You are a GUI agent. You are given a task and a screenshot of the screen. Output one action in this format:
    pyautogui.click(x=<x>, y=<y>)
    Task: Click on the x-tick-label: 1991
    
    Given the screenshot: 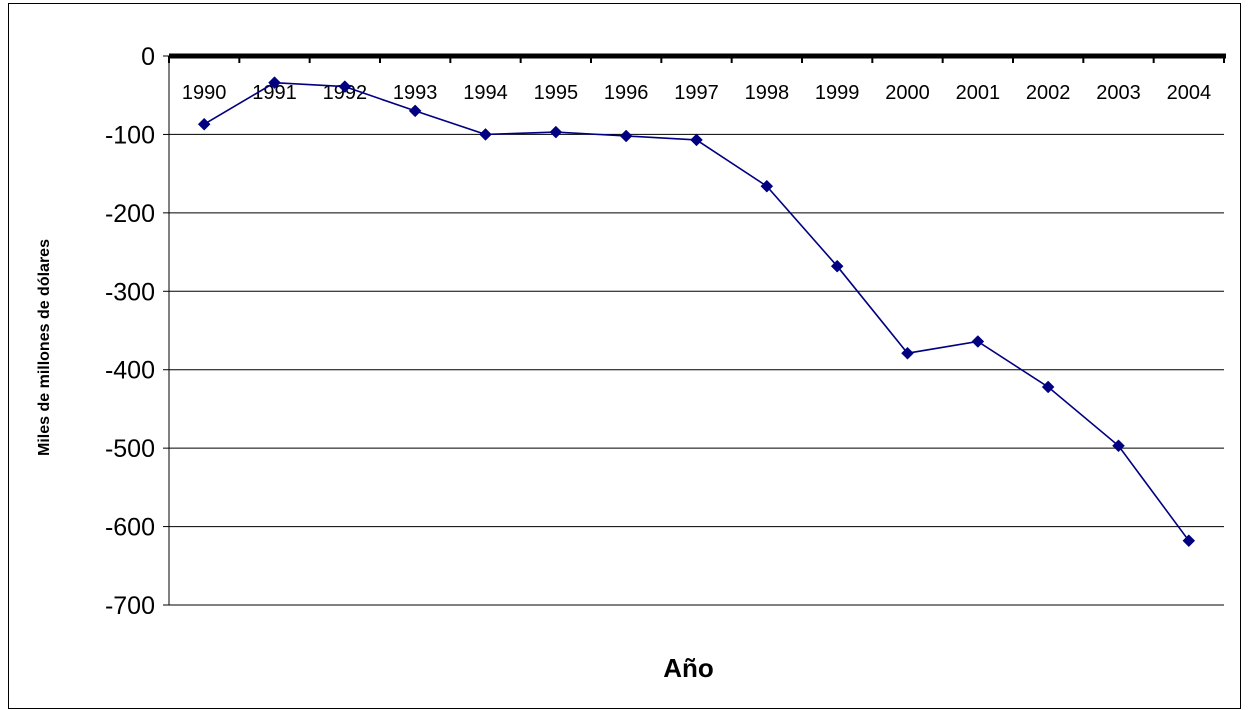 What is the action you would take?
    pyautogui.click(x=274, y=93)
    